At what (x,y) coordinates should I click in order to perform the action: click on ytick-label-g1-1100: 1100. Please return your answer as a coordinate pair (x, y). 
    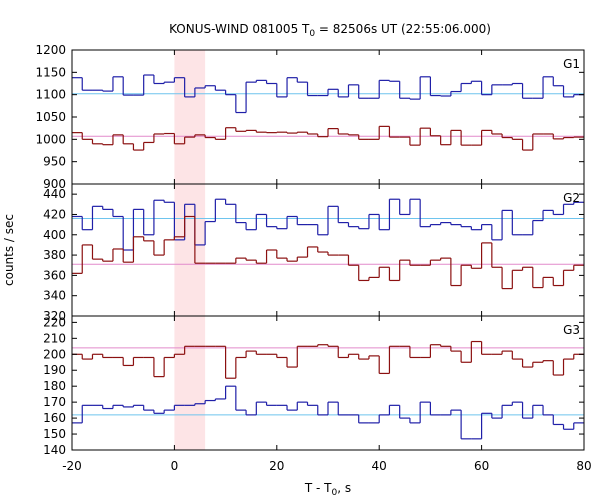
    Looking at the image, I should click on (50, 95).